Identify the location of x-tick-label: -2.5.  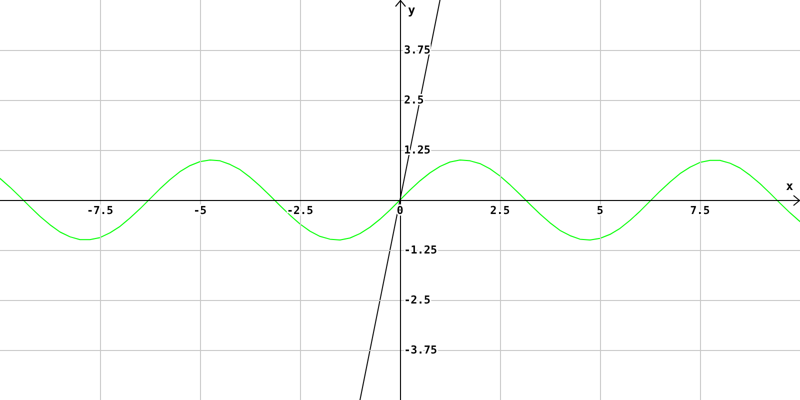
(300, 210).